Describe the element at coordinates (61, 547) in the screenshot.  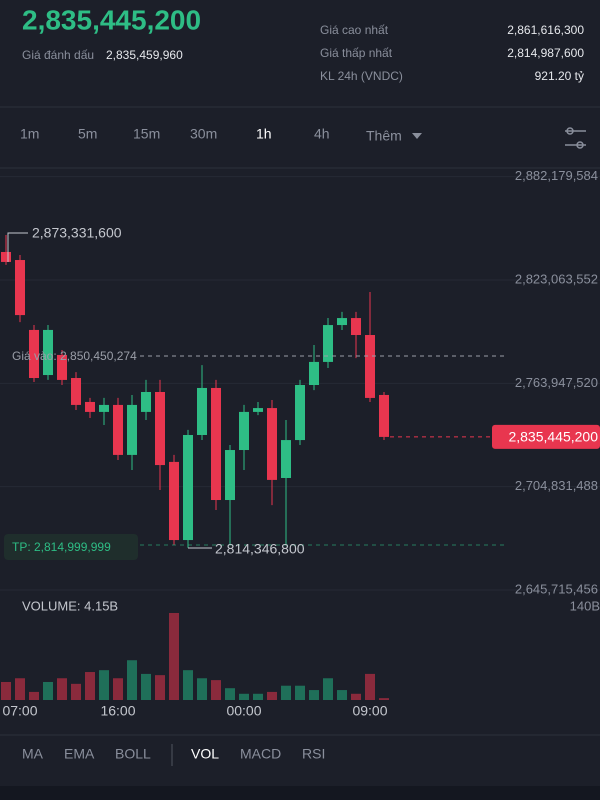
I see `tp-label: TP: 2,814,999,999` at that location.